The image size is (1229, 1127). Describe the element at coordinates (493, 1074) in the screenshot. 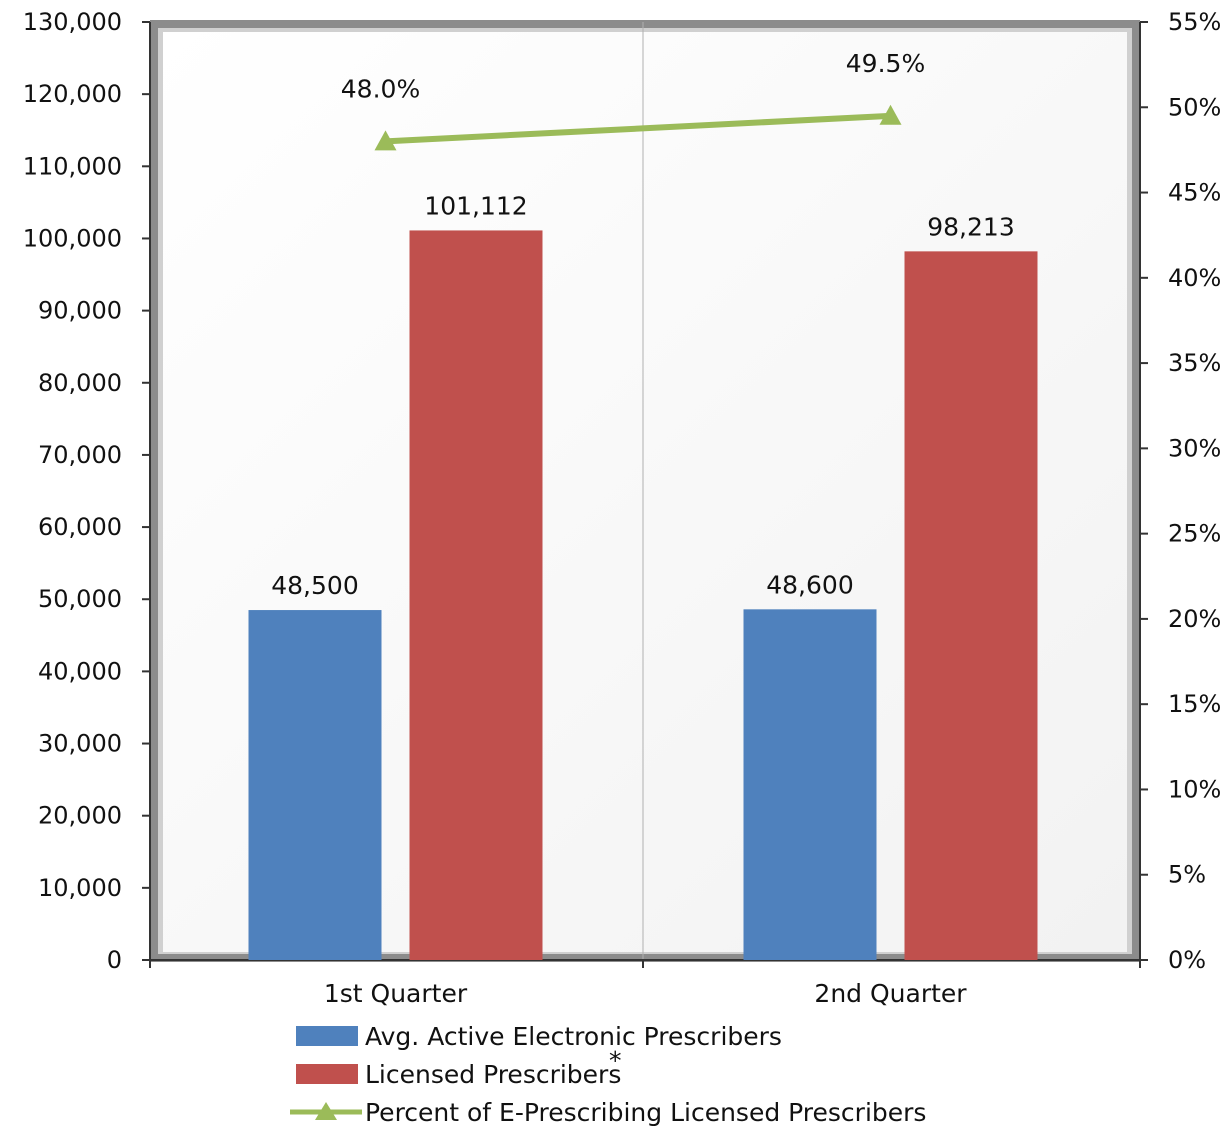

I see `legend-label: Licensed Prescribers` at that location.